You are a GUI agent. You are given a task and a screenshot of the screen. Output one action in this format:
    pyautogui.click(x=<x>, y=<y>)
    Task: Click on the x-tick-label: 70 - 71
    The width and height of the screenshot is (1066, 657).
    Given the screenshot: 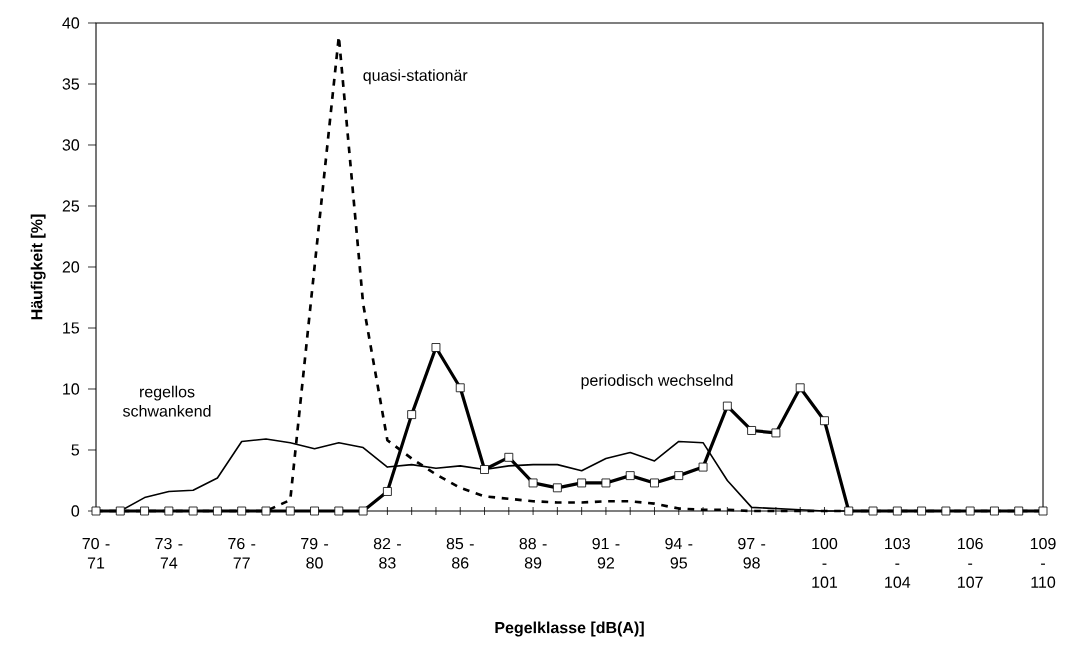 What is the action you would take?
    pyautogui.click(x=96, y=553)
    